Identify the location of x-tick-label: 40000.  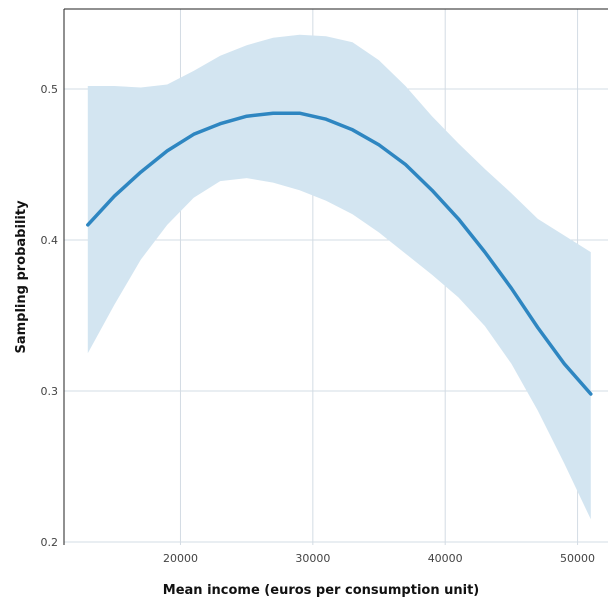
(445, 558).